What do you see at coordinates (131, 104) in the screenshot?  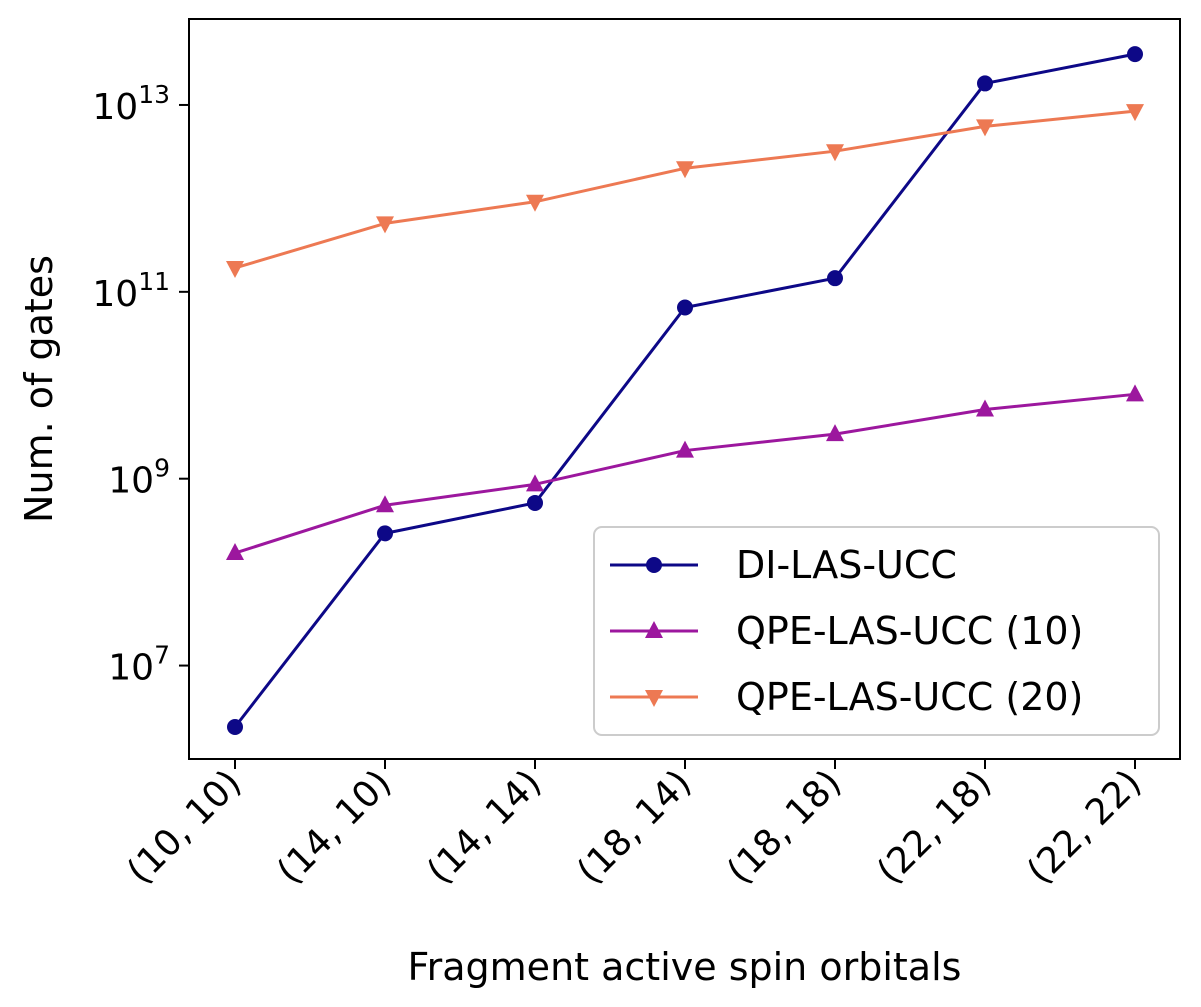 I see `y-tick-label-4: 10¹³` at bounding box center [131, 104].